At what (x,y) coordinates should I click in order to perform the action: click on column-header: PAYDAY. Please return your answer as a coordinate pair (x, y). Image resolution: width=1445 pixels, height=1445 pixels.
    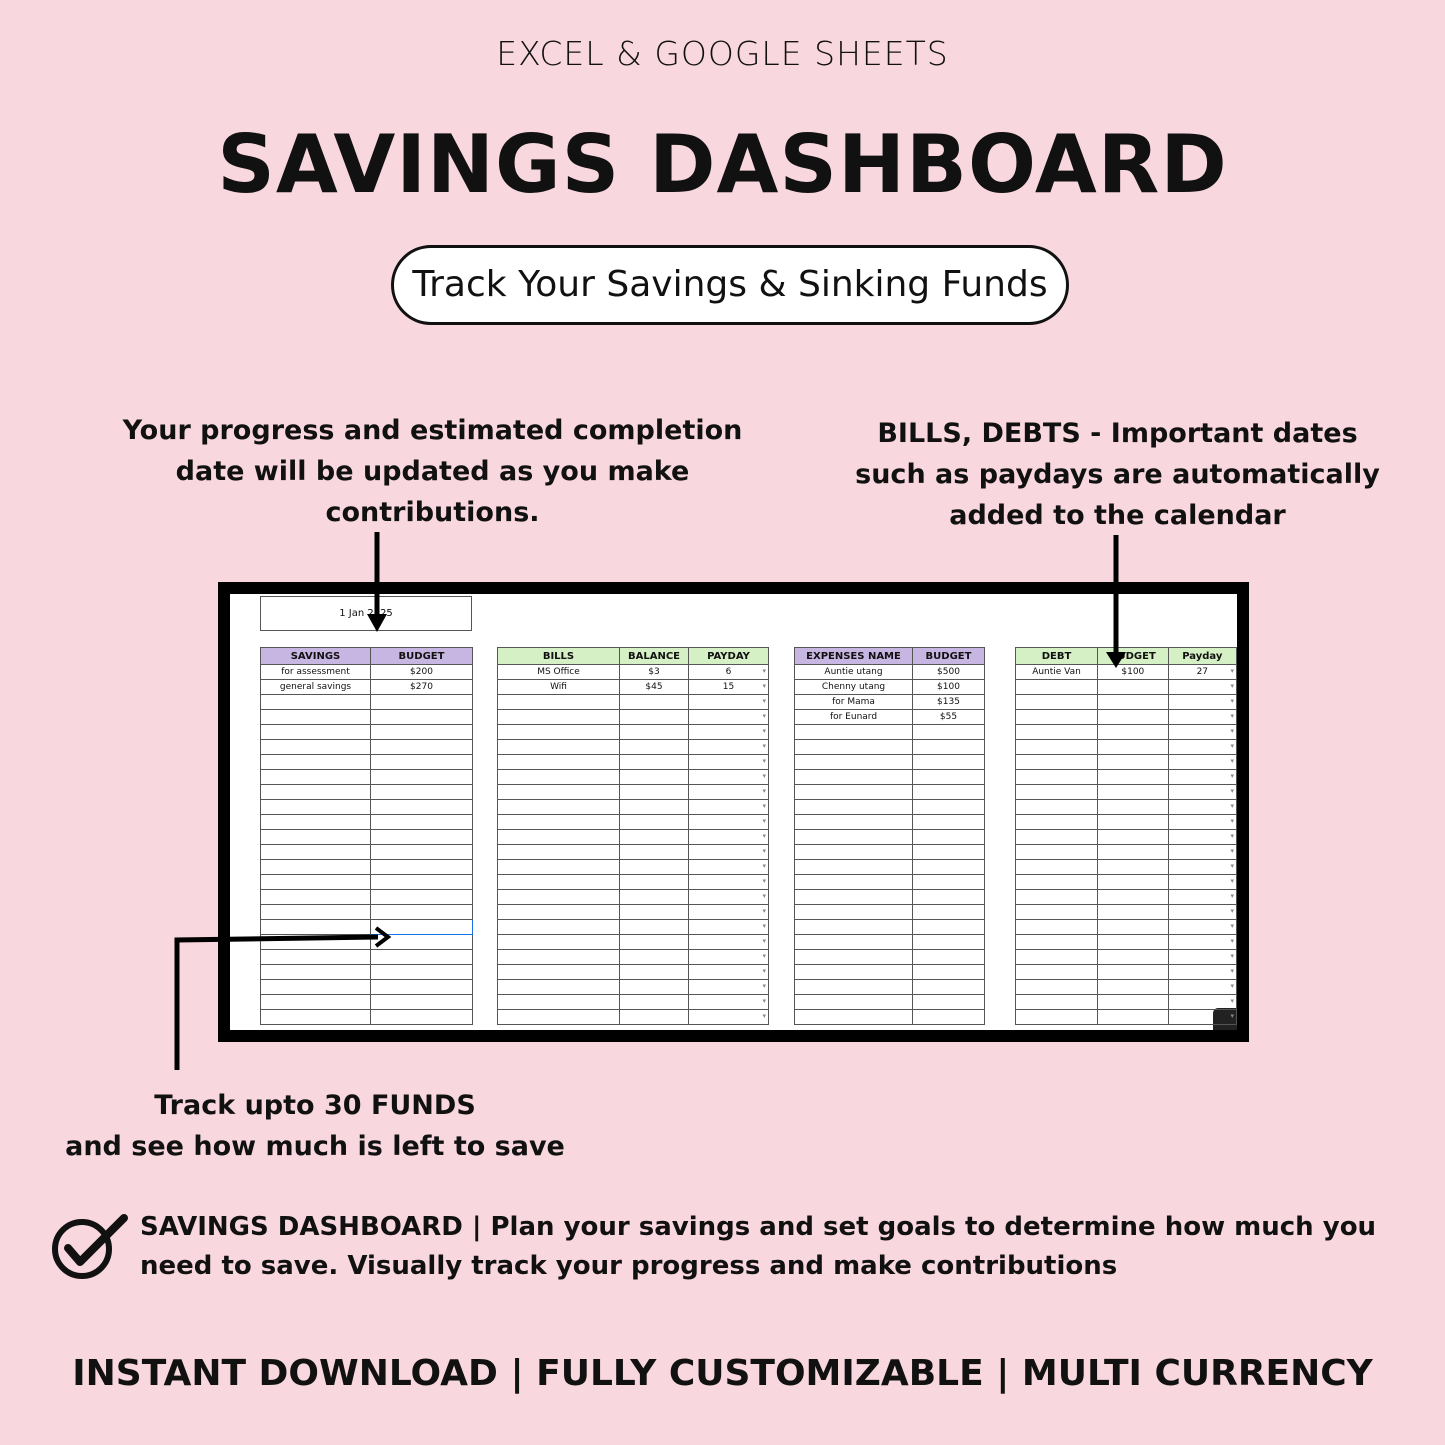
    Looking at the image, I should click on (728, 656).